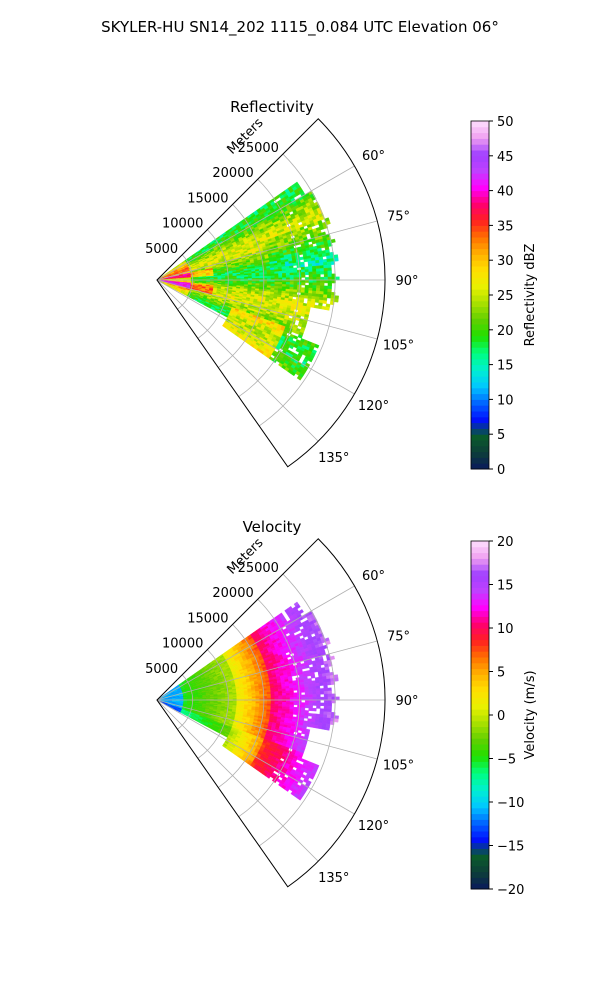 The image size is (600, 1000). I want to click on radial-tick-label: 20000, so click(232, 173).